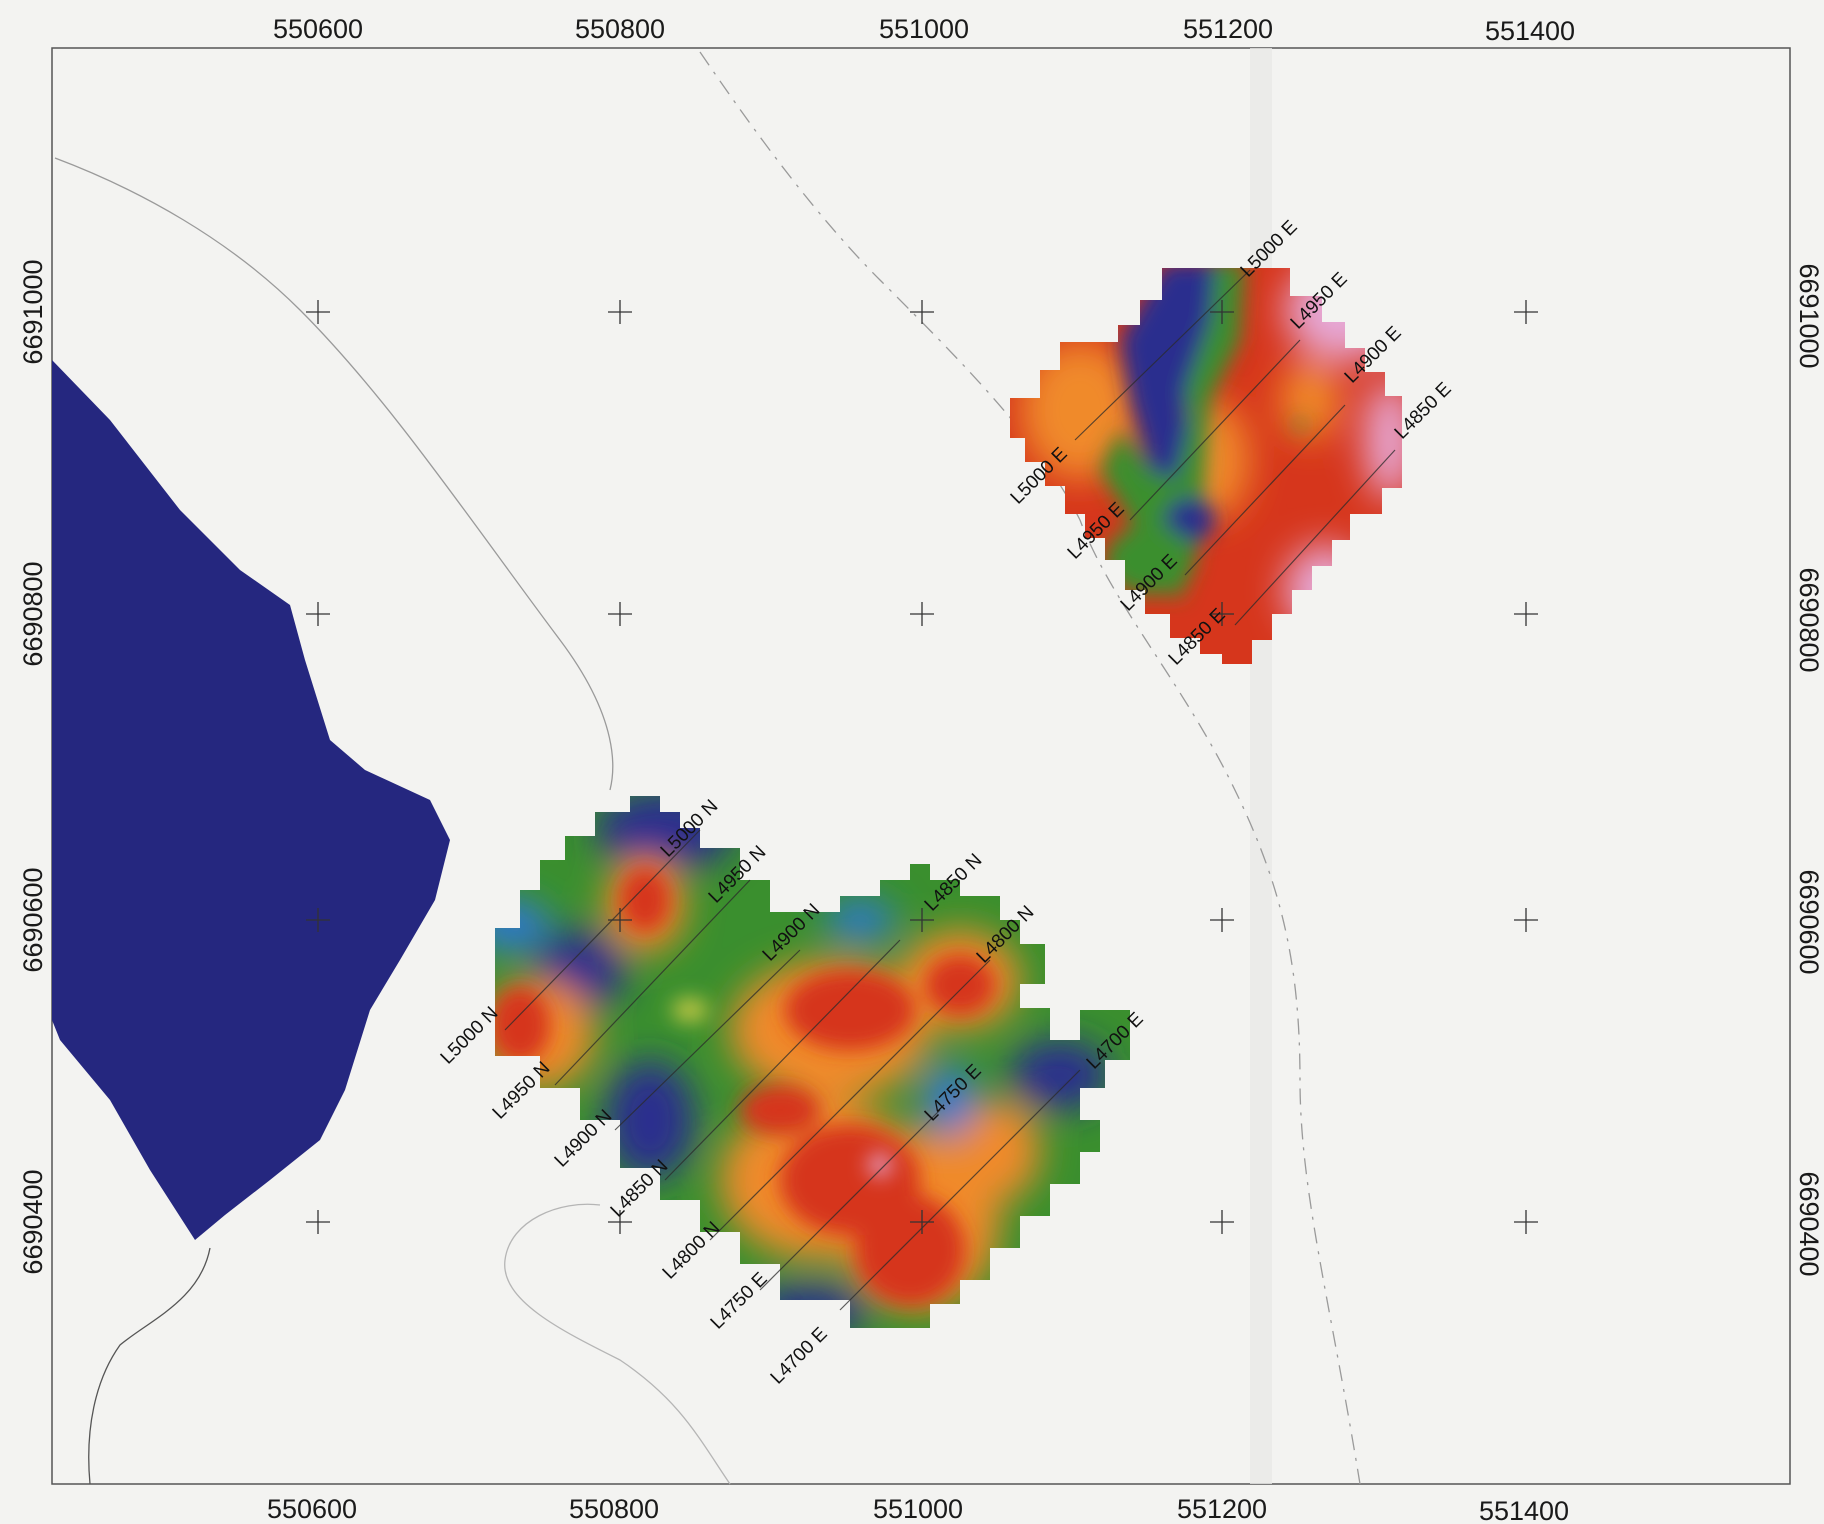 The height and width of the screenshot is (1524, 1824). Describe the element at coordinates (620, 29) in the screenshot. I see `x-tick-top-2: 550800` at that location.